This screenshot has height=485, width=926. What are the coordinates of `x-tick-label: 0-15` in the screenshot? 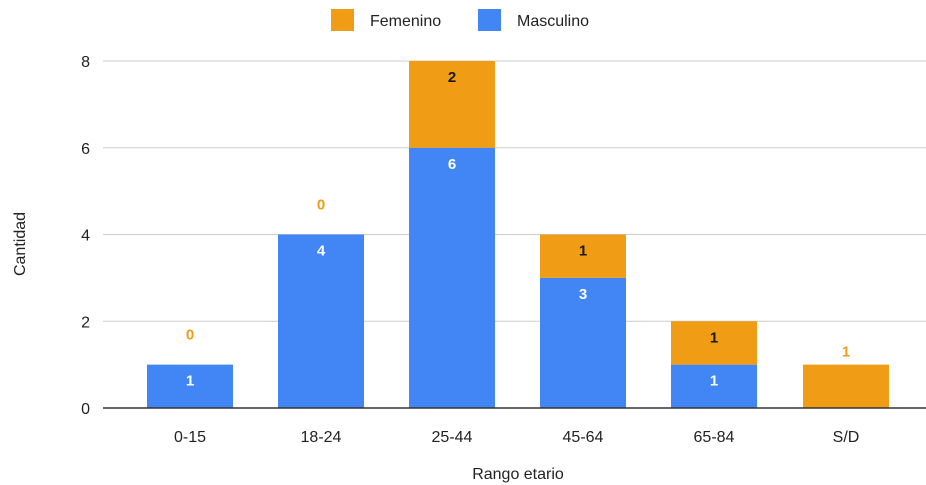 It's located at (190, 437).